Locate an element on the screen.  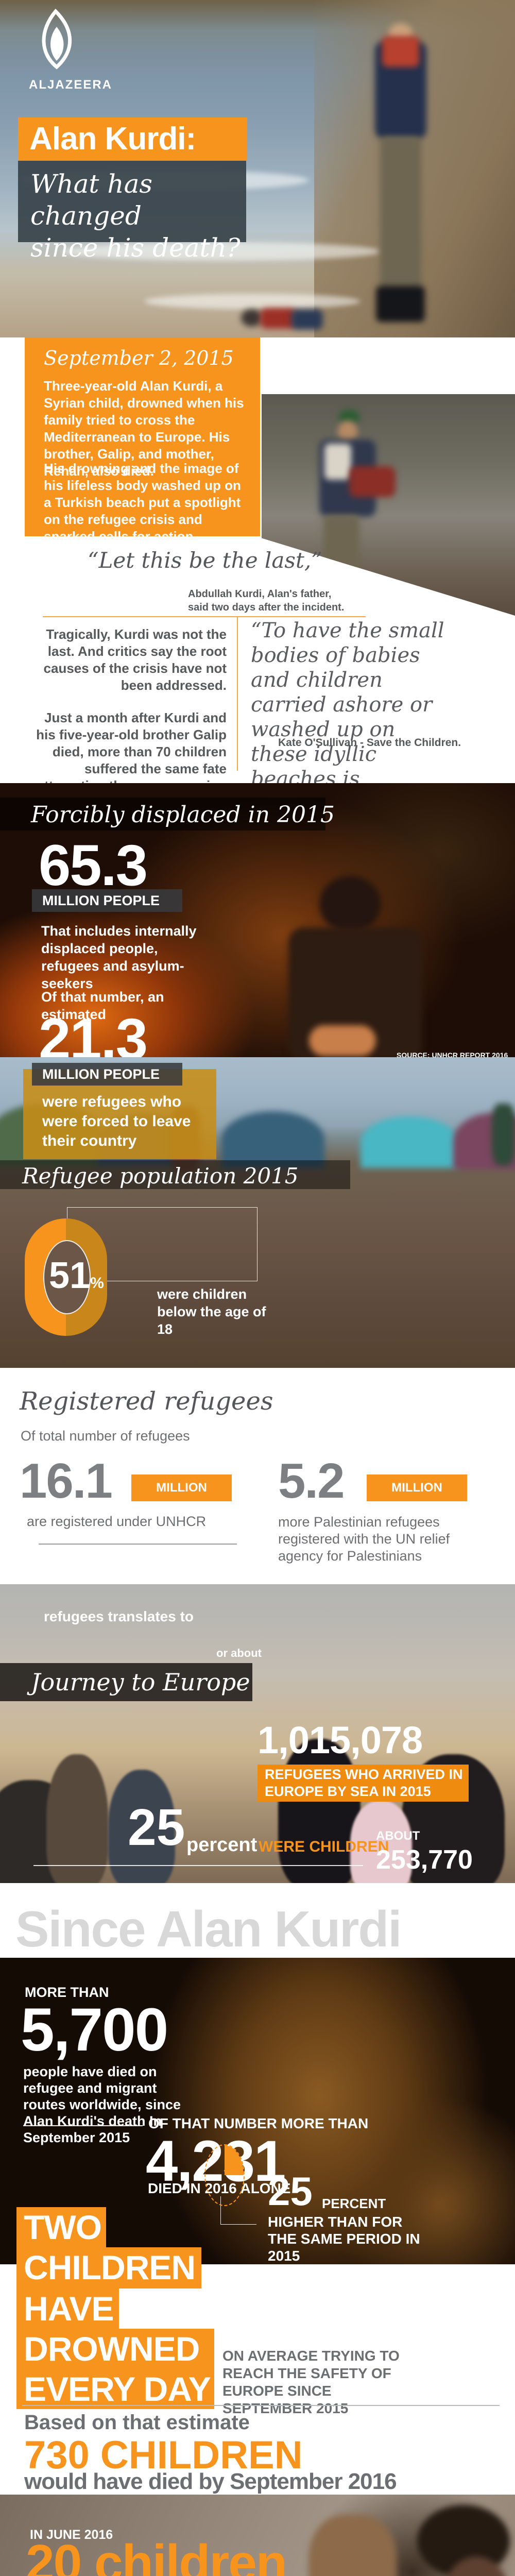
stat-253-770: 253,770 is located at coordinates (425, 1860).